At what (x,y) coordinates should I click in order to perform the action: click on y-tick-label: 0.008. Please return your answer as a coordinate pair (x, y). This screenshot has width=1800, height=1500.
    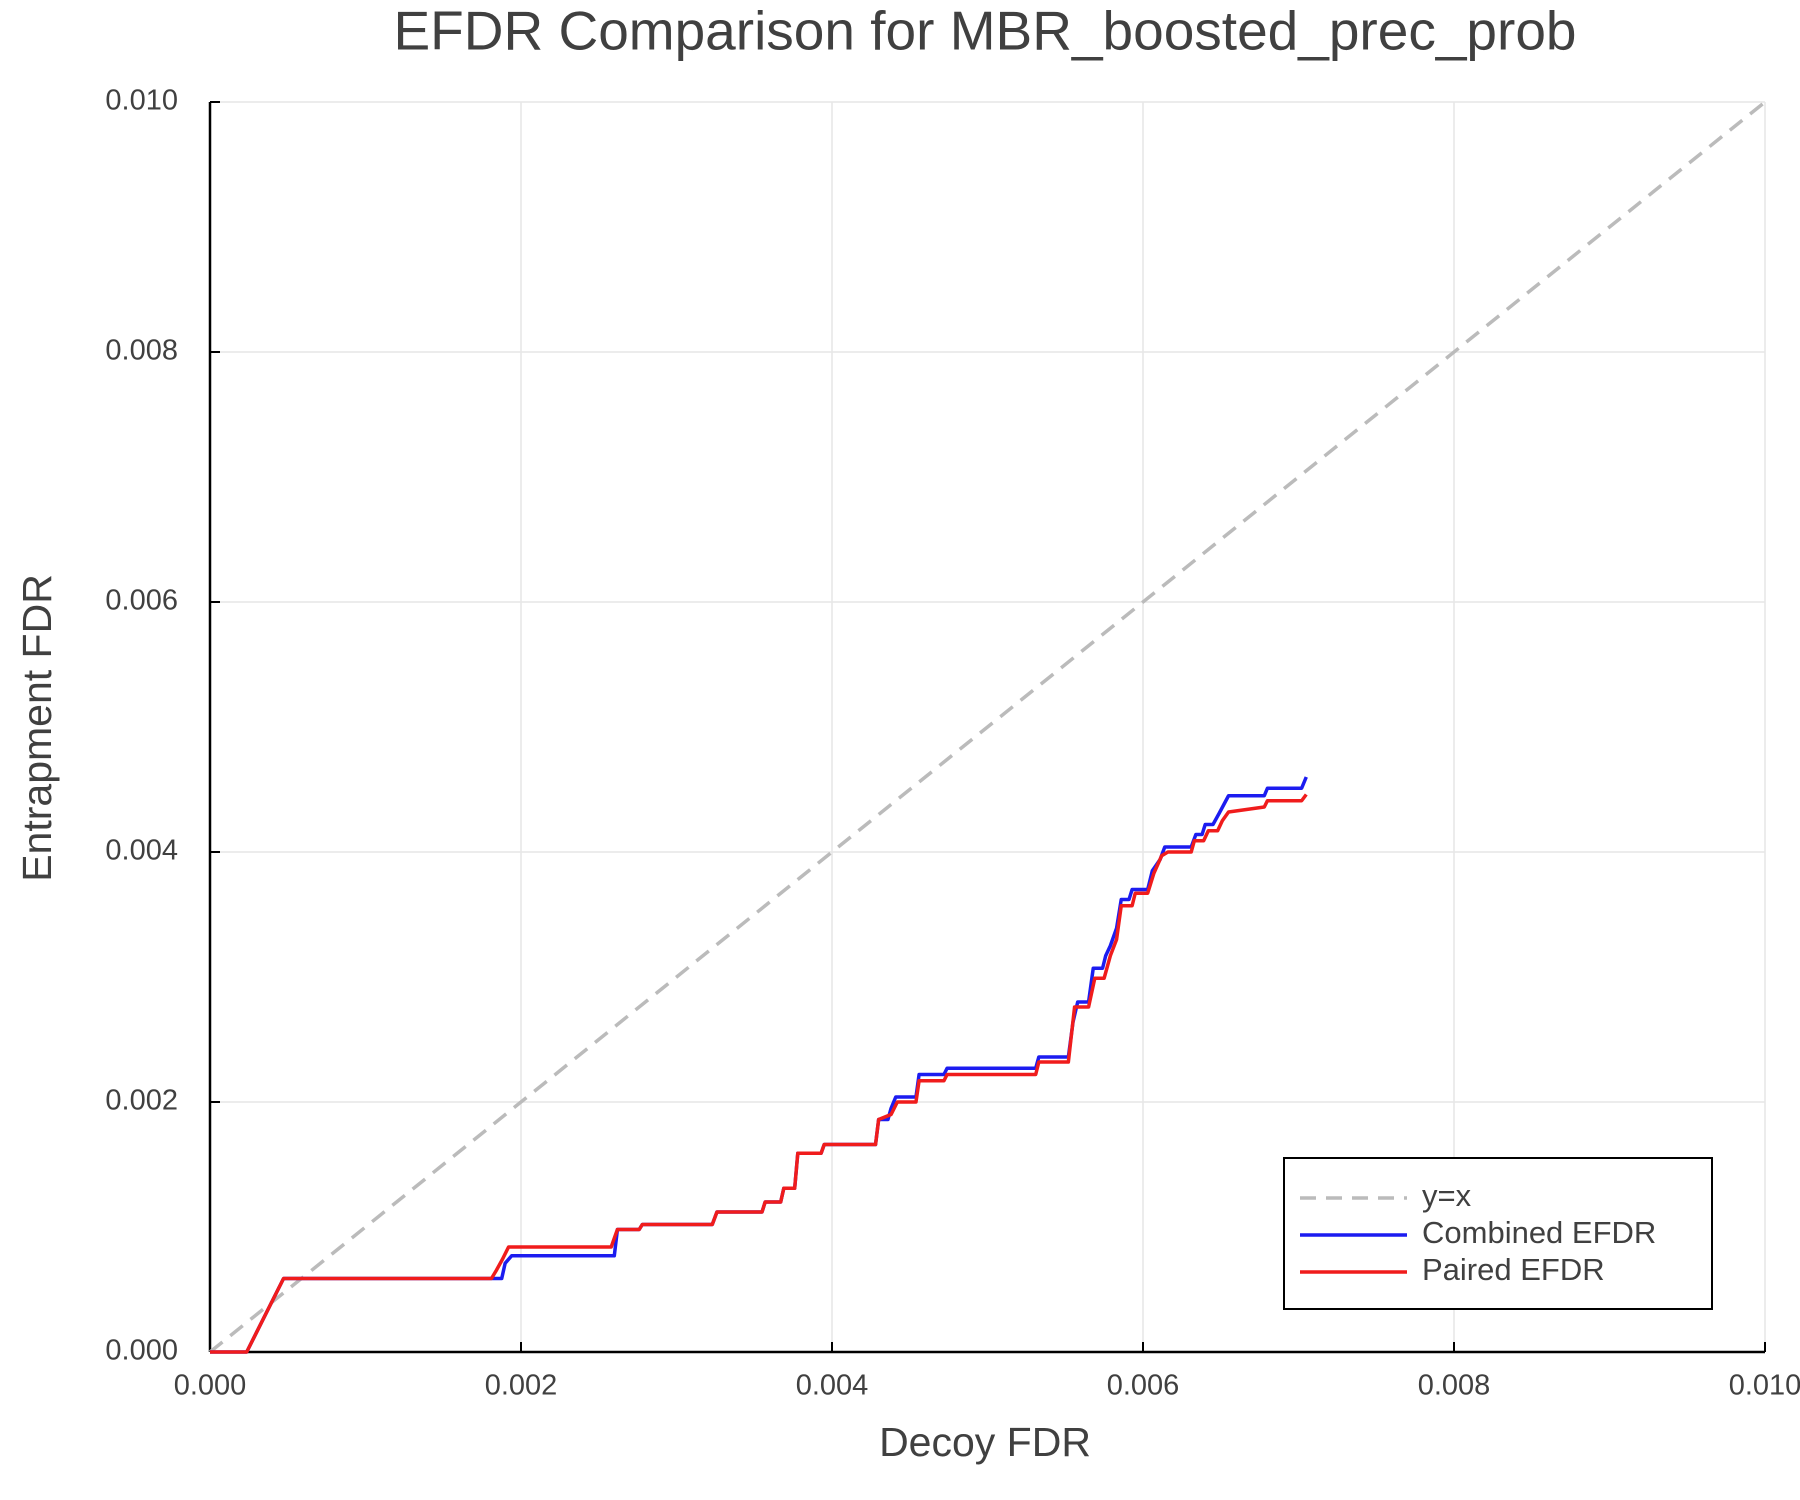
    Looking at the image, I should click on (141, 351).